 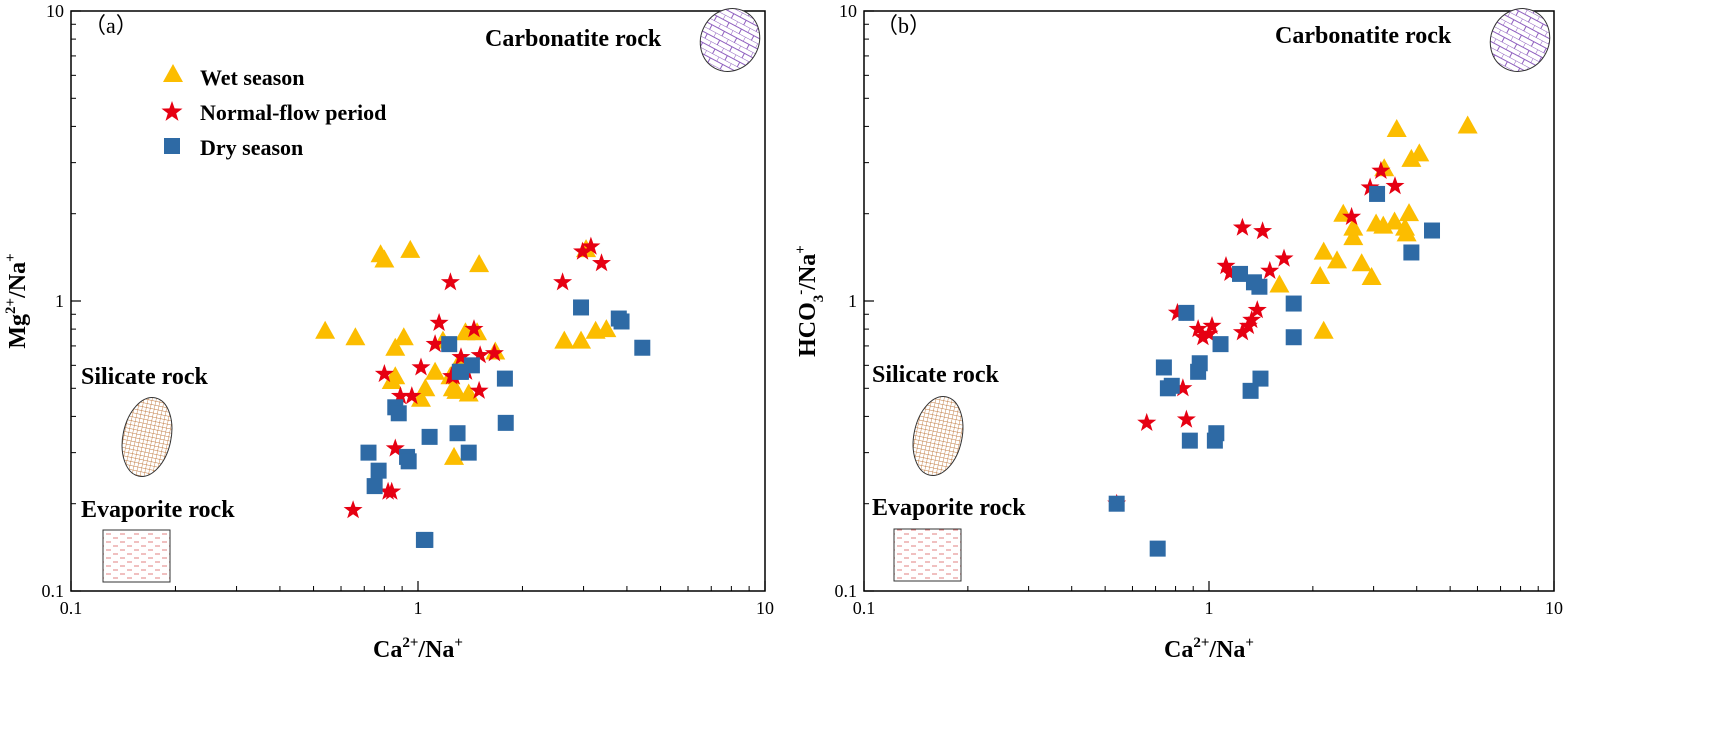 What do you see at coordinates (53, 591) in the screenshot?
I see `y-tick-label: 0.1` at bounding box center [53, 591].